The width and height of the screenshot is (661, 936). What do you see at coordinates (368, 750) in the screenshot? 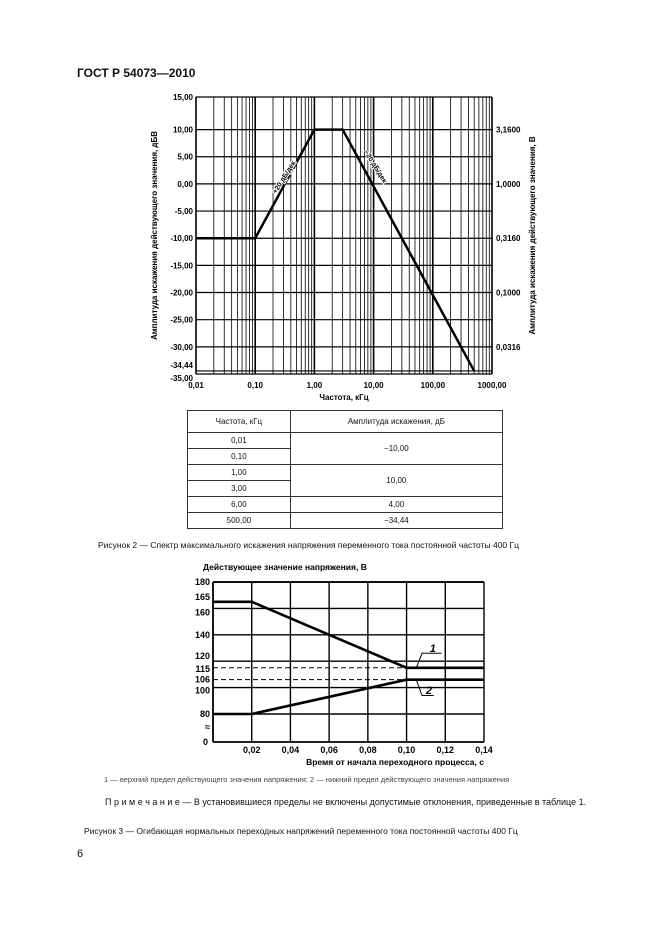
I see `x-tick-label: 0,08` at bounding box center [368, 750].